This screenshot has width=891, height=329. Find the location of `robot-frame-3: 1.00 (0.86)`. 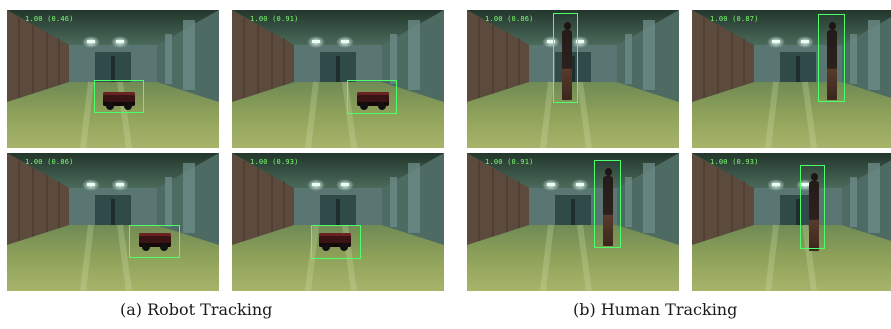

robot-frame-3: 1.00 (0.86) is located at coordinates (113, 222).